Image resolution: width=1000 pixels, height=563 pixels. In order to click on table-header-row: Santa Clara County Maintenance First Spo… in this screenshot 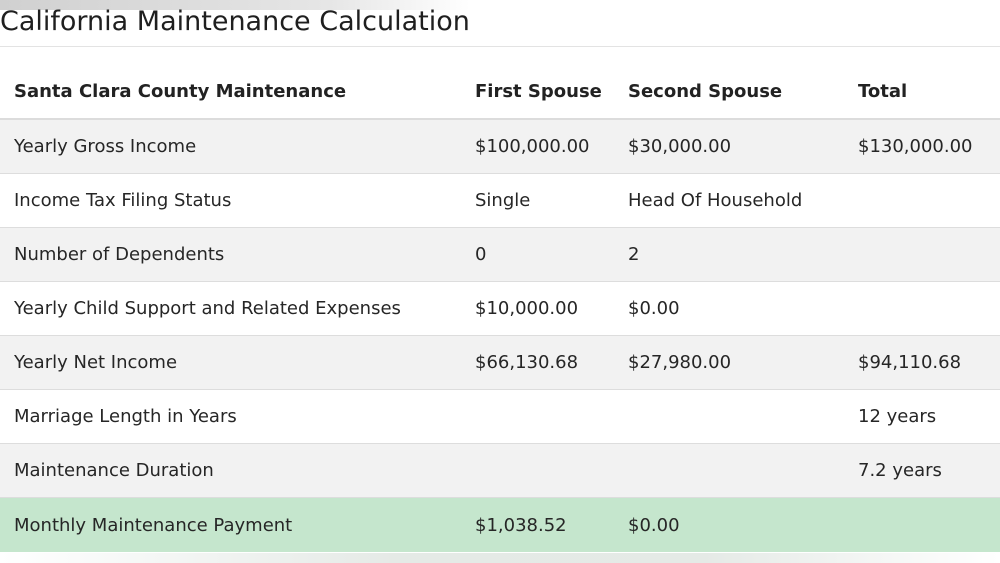, I will do `click(500, 92)`.